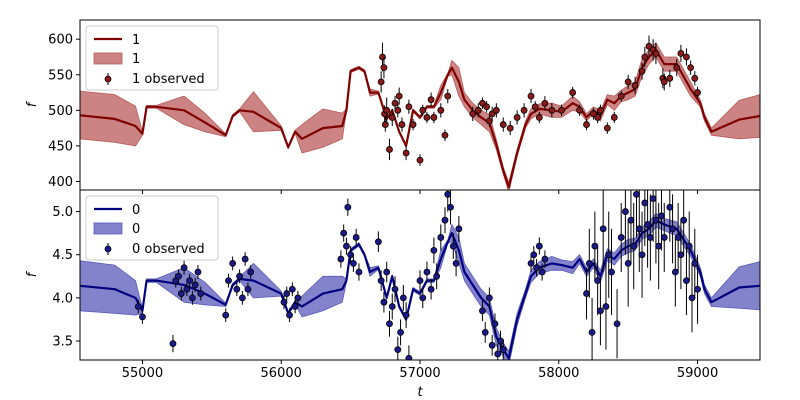  I want to click on bottom-legend: 0 0 0 observed, so click(152, 228).